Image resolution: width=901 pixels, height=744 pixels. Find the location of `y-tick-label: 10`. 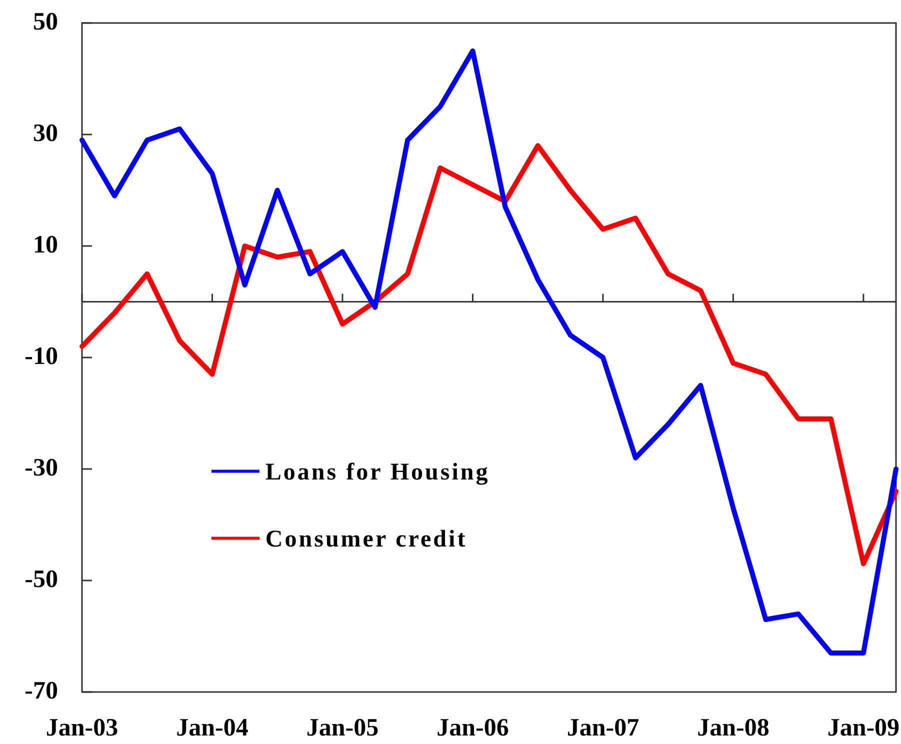

y-tick-label: 10 is located at coordinates (45, 244).